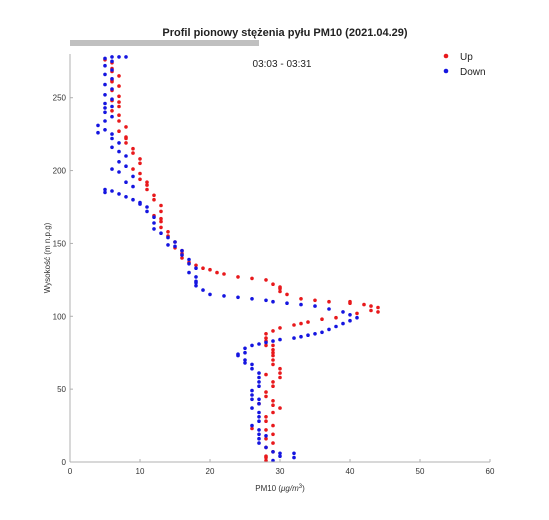  Describe the element at coordinates (70, 471) in the screenshot. I see `x-tick-label-0: 0` at that location.